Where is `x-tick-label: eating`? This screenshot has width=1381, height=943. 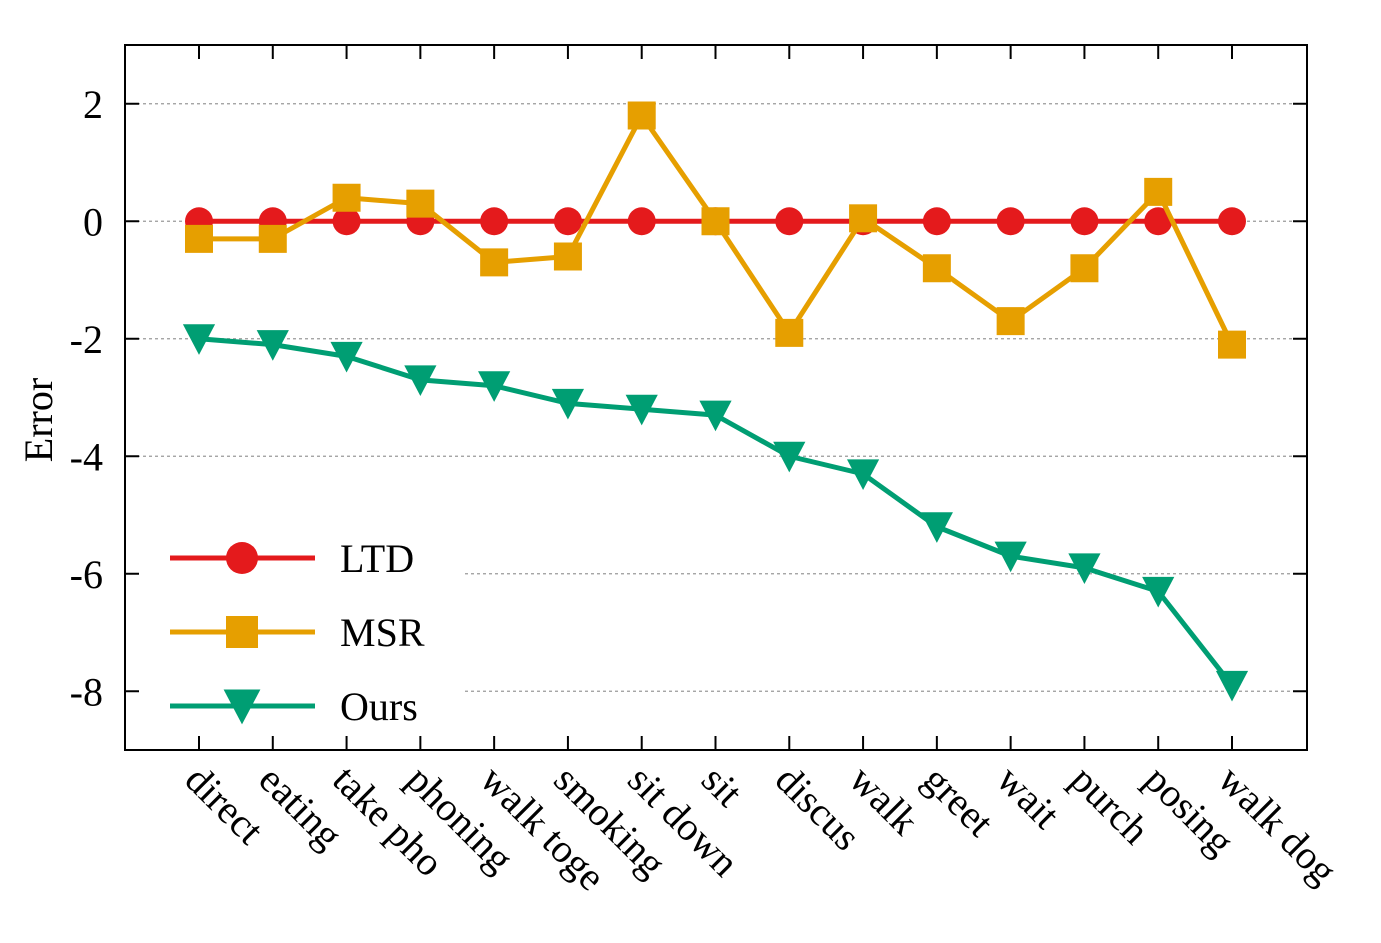 x-tick-label: eating is located at coordinates (300, 807).